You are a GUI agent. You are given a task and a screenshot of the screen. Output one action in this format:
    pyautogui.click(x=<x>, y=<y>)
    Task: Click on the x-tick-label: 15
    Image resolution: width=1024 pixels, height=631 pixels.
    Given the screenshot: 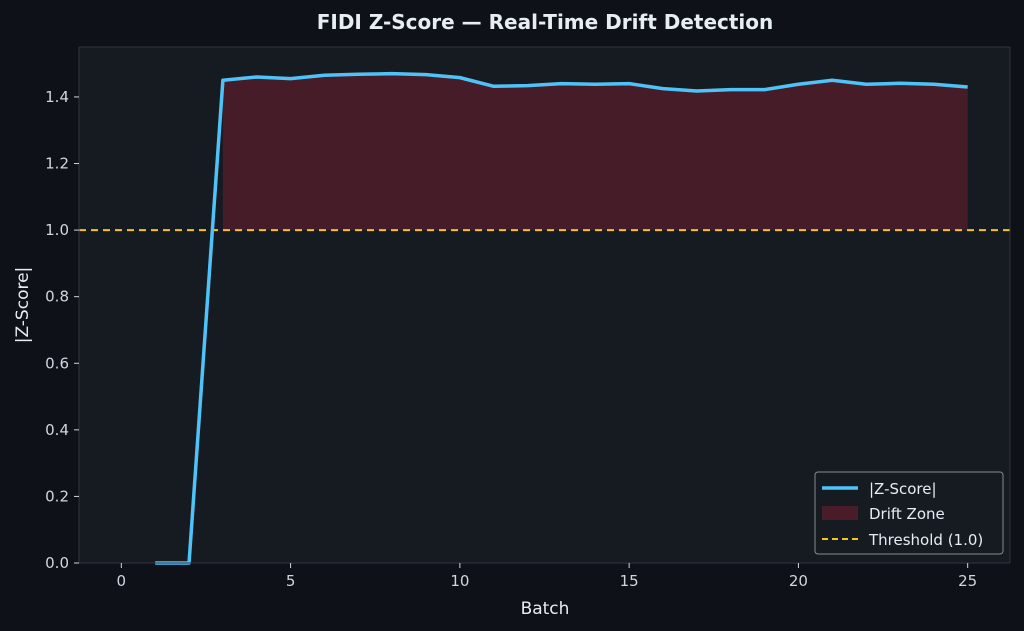 What is the action you would take?
    pyautogui.click(x=629, y=581)
    